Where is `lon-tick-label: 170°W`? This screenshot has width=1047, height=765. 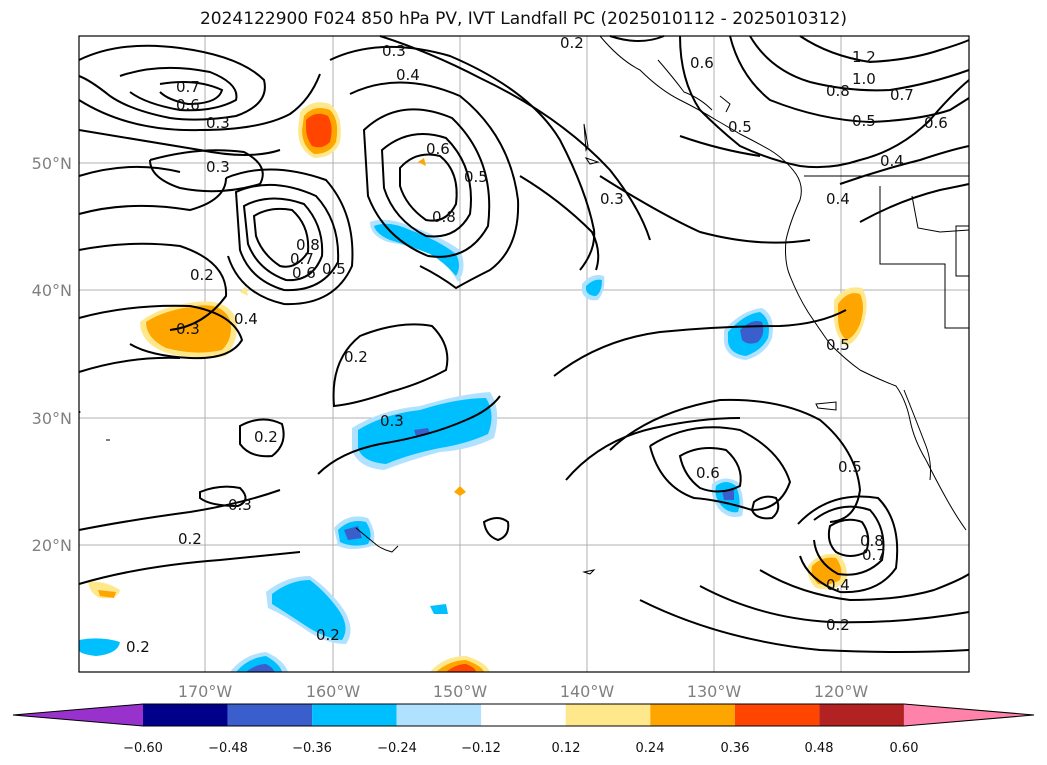
lon-tick-label: 170°W is located at coordinates (205, 691).